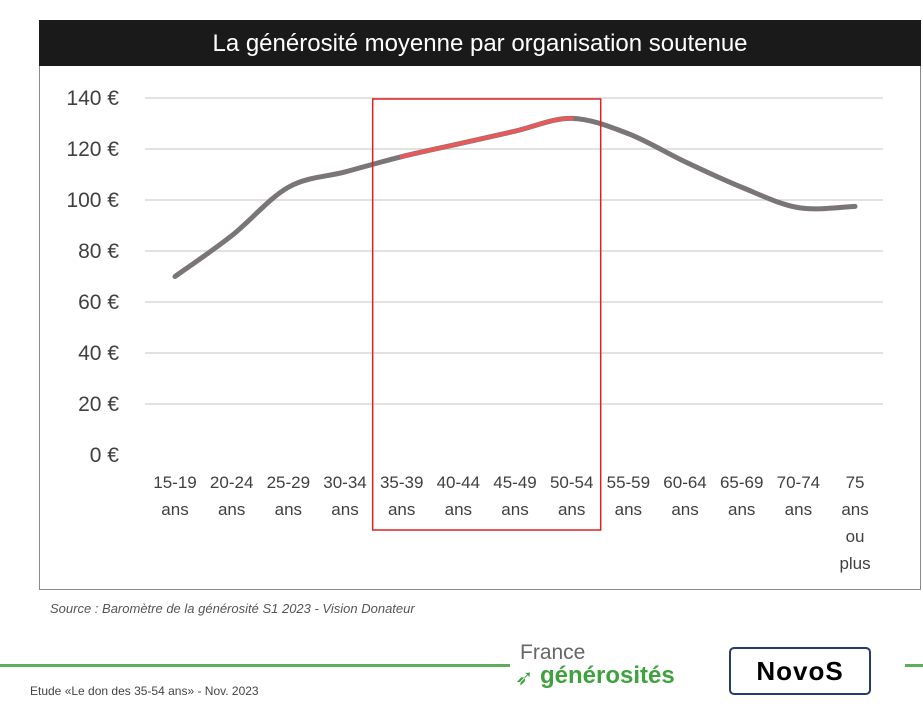  What do you see at coordinates (684, 482) in the screenshot?
I see `x-tick-label: 60-64` at bounding box center [684, 482].